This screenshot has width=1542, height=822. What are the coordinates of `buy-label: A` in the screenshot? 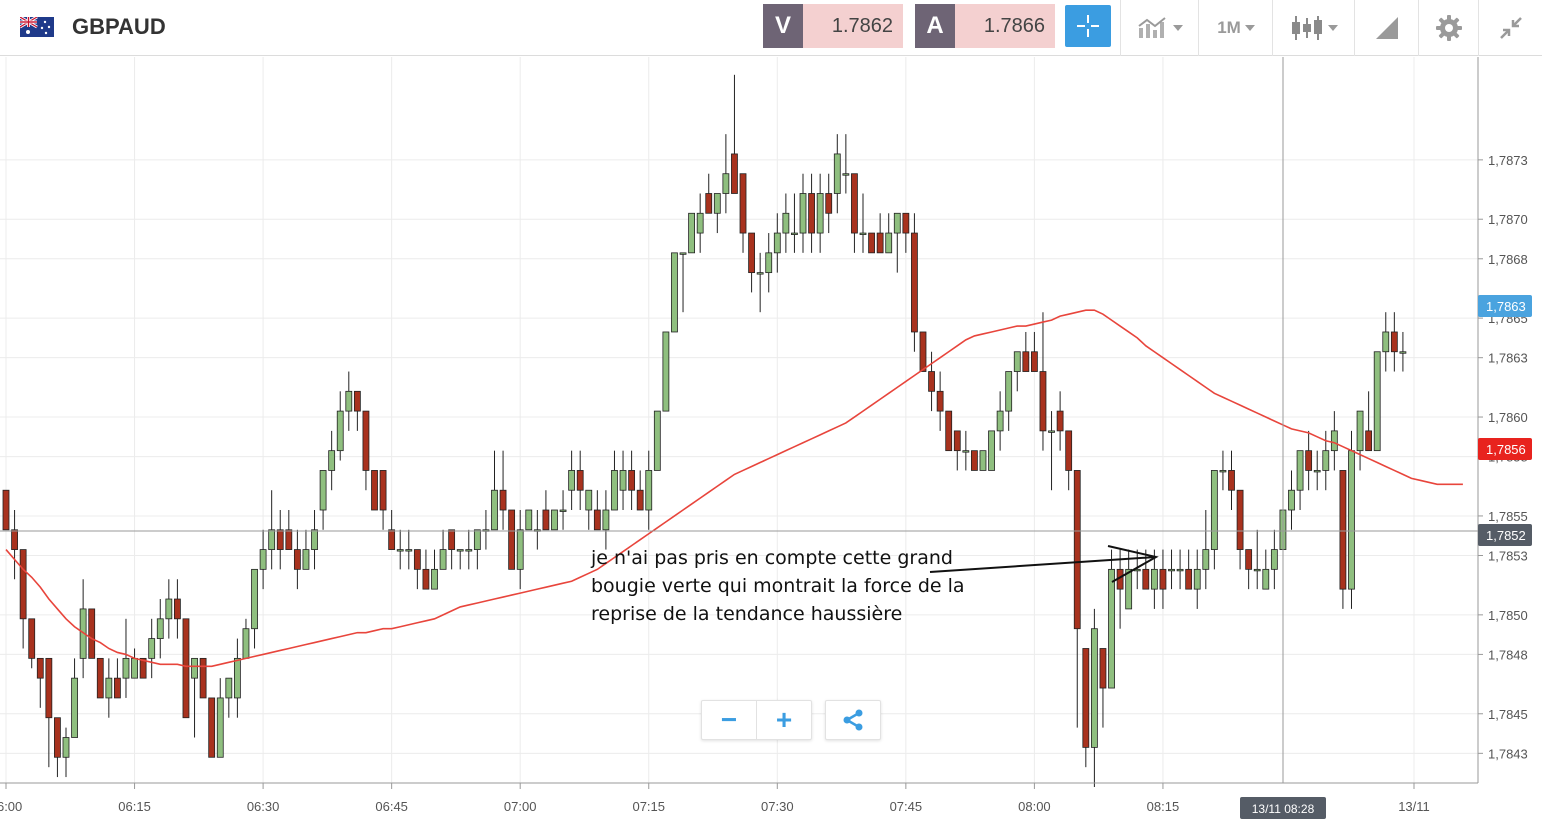 It's located at (935, 26).